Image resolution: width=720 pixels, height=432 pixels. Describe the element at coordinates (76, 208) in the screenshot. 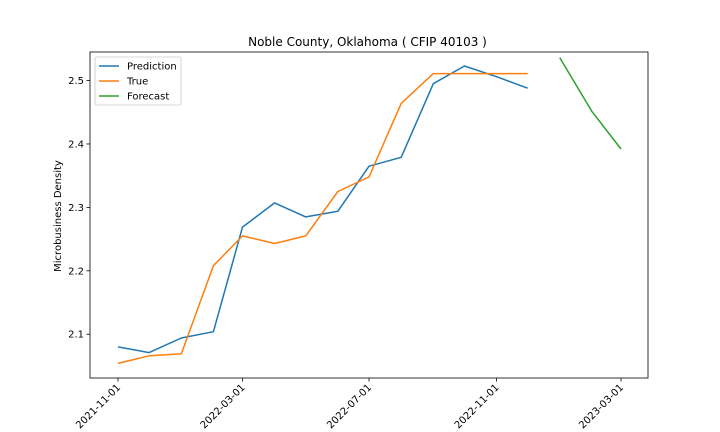

I see `y-tick-label: 2.3` at that location.